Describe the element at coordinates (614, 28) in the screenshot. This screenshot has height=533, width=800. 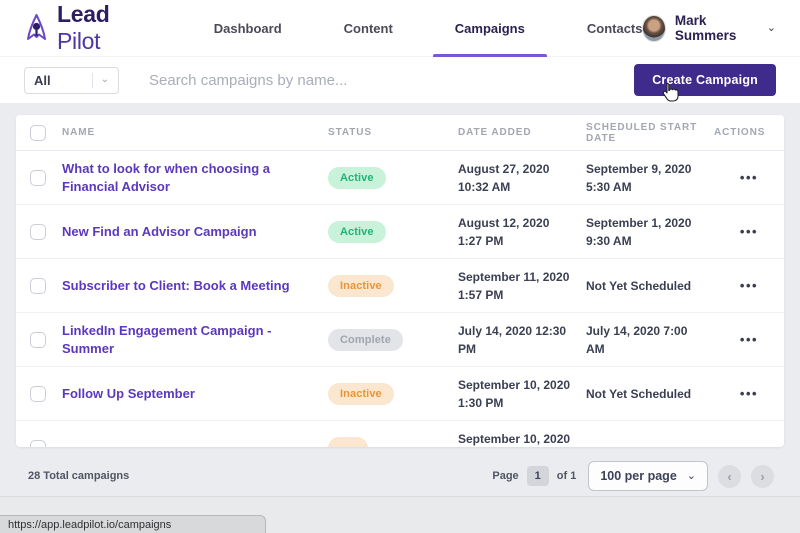
I see `nav-item-contacts: Contacts` at that location.